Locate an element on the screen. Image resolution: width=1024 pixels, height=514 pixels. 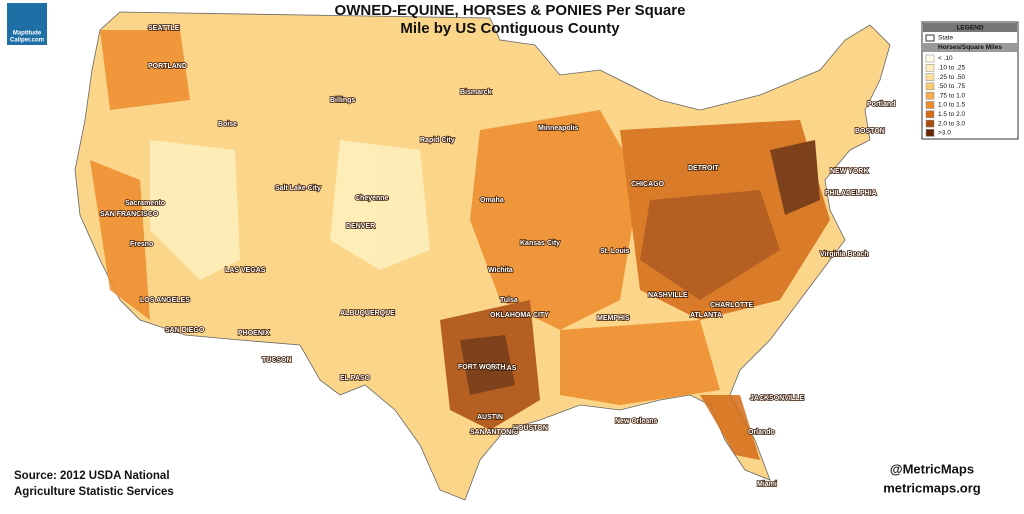
legend-label: 1.0 to 1.5 is located at coordinates (951, 105).